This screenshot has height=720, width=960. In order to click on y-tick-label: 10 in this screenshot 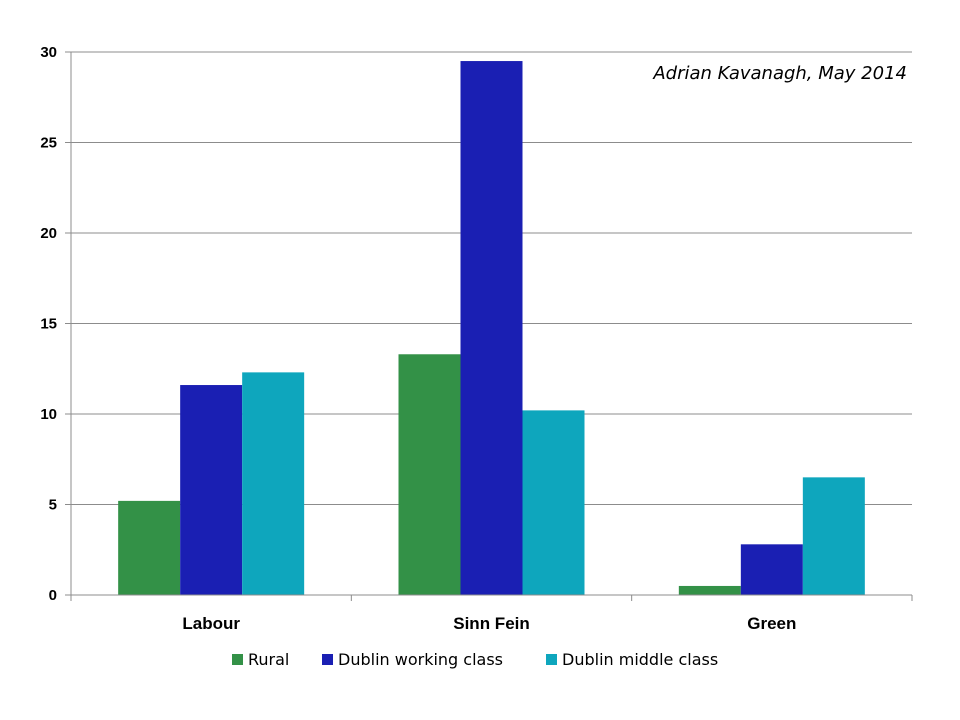, I will do `click(48, 414)`.